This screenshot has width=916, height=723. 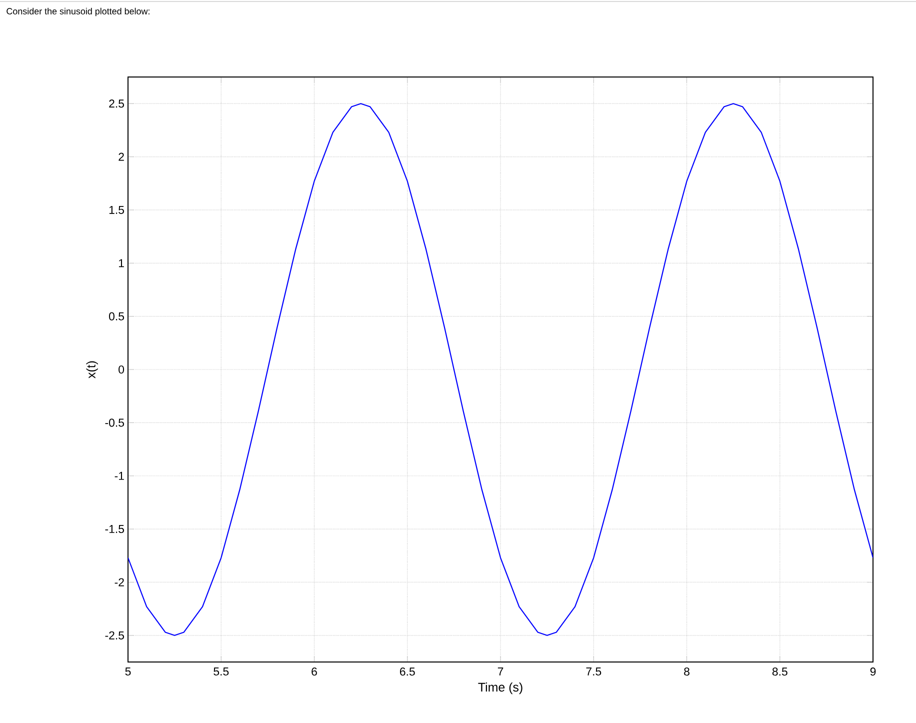 I want to click on y-tick-label: -2, so click(x=119, y=582).